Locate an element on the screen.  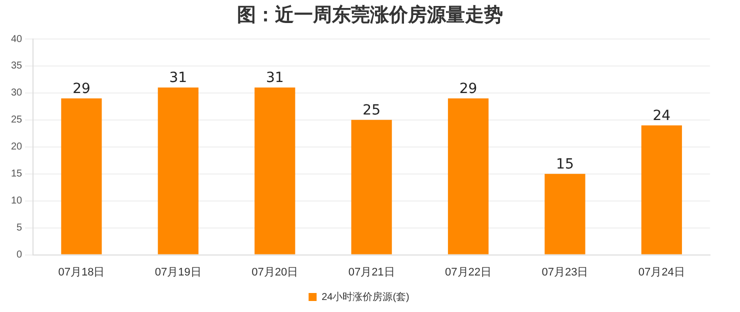
data-label: 24 is located at coordinates (661, 116).